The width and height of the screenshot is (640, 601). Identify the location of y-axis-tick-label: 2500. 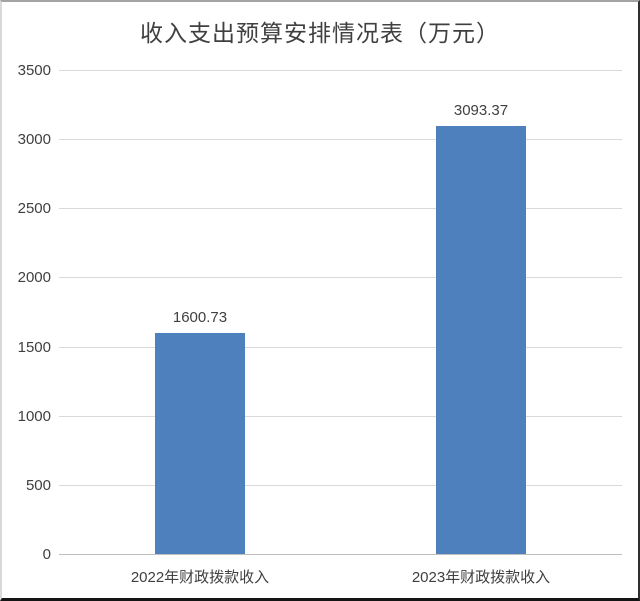
(34, 208).